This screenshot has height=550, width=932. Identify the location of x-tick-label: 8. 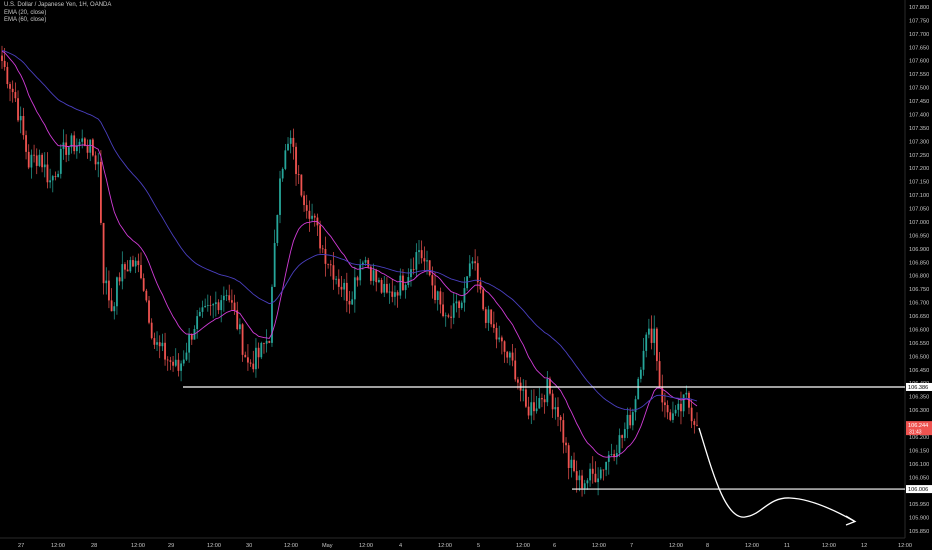
(707, 546).